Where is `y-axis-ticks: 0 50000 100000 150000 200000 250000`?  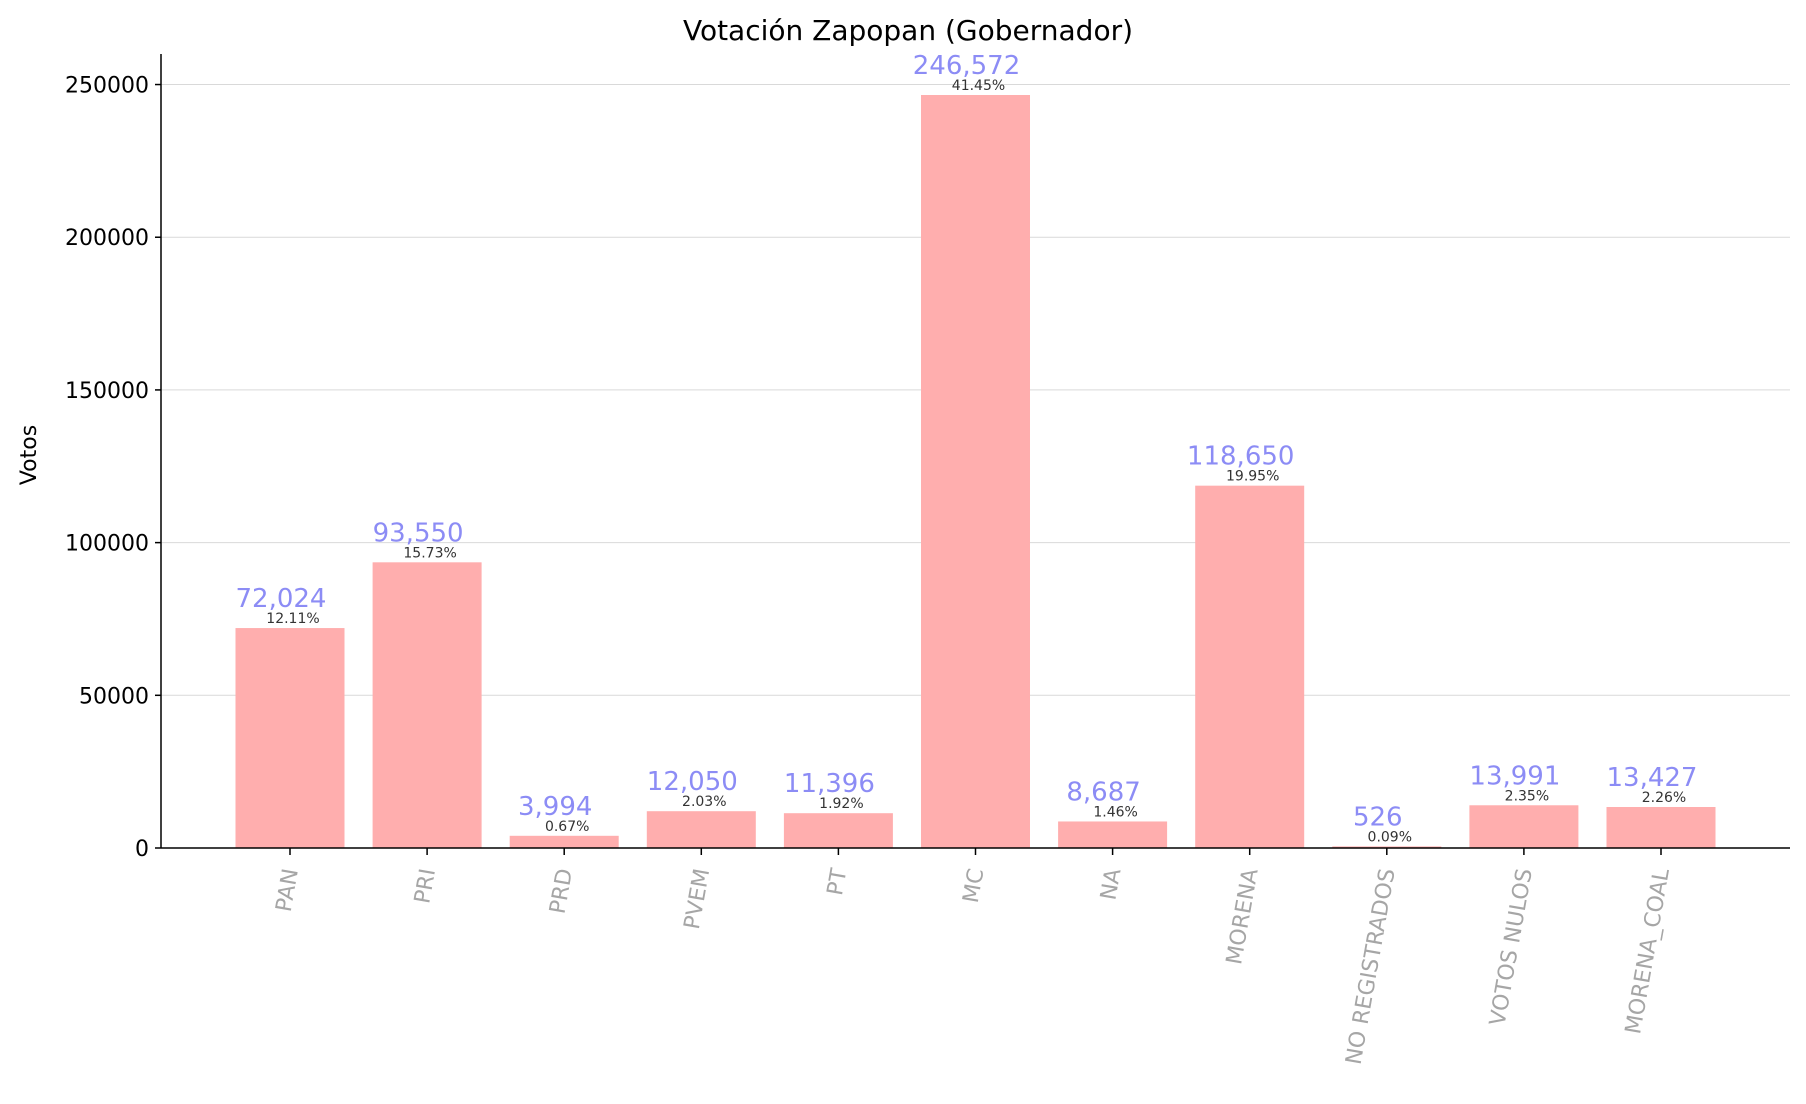
y-axis-ticks: 0 50000 100000 150000 200000 250000 is located at coordinates (113, 468).